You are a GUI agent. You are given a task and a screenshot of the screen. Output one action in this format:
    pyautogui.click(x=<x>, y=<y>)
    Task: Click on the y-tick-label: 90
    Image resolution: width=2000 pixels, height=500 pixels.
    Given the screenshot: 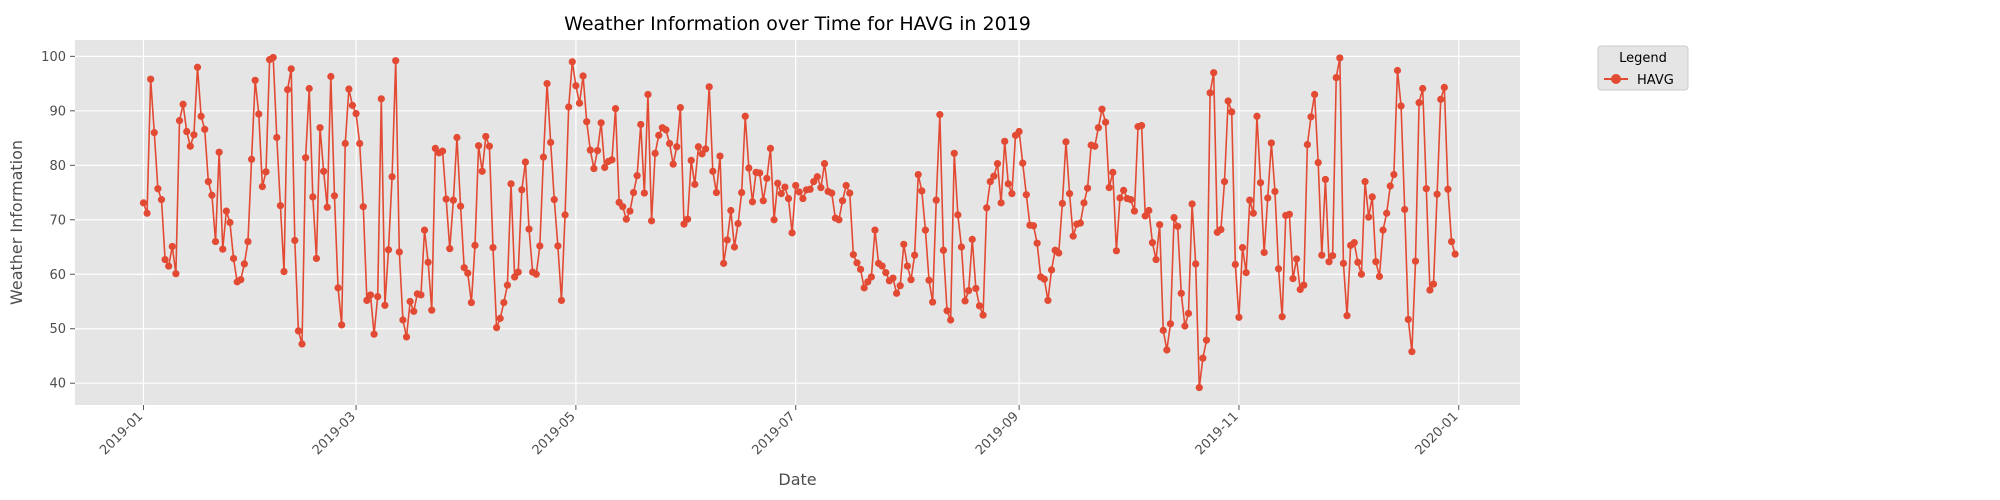 What is the action you would take?
    pyautogui.click(x=57, y=111)
    